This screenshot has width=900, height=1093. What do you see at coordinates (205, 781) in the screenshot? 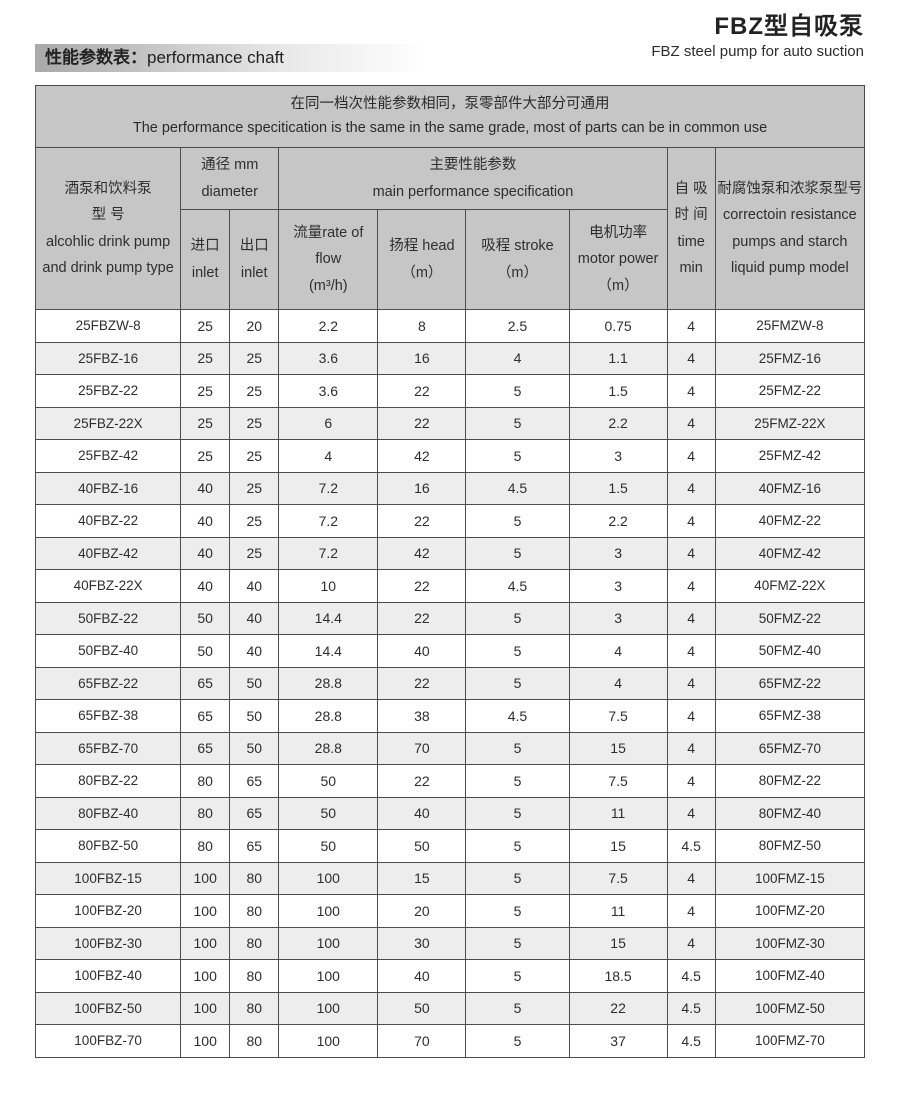
I see `inlet-cell: 80` at bounding box center [205, 781].